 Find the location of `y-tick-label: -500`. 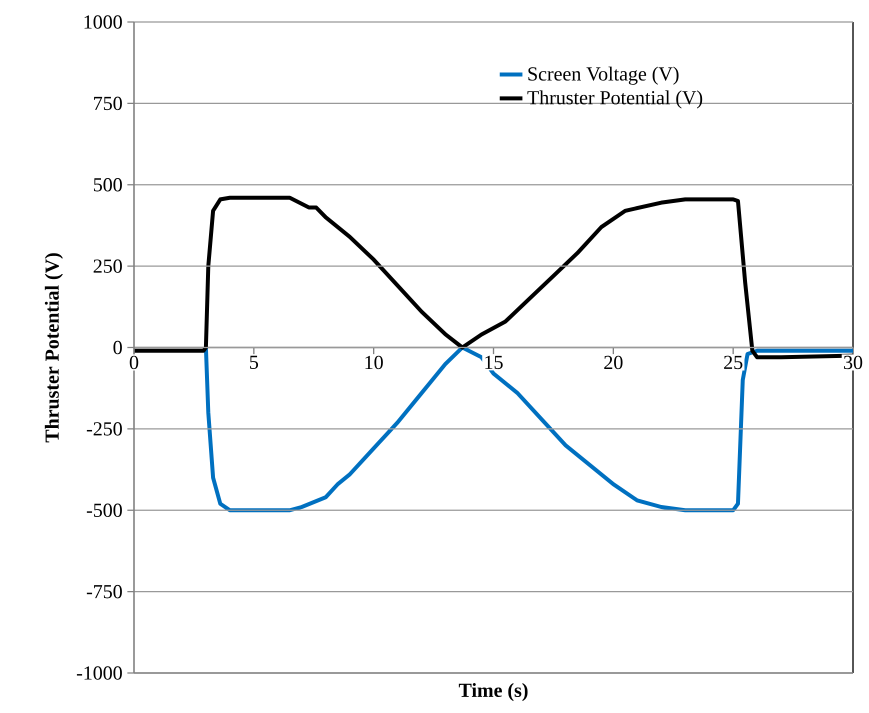

y-tick-label: -500 is located at coordinates (104, 510).